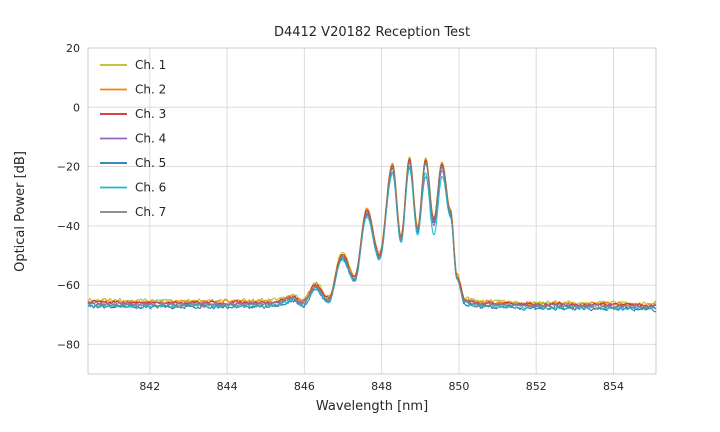 Image resolution: width=720 pixels, height=432 pixels. I want to click on y-tick-label: −60, so click(68, 285).